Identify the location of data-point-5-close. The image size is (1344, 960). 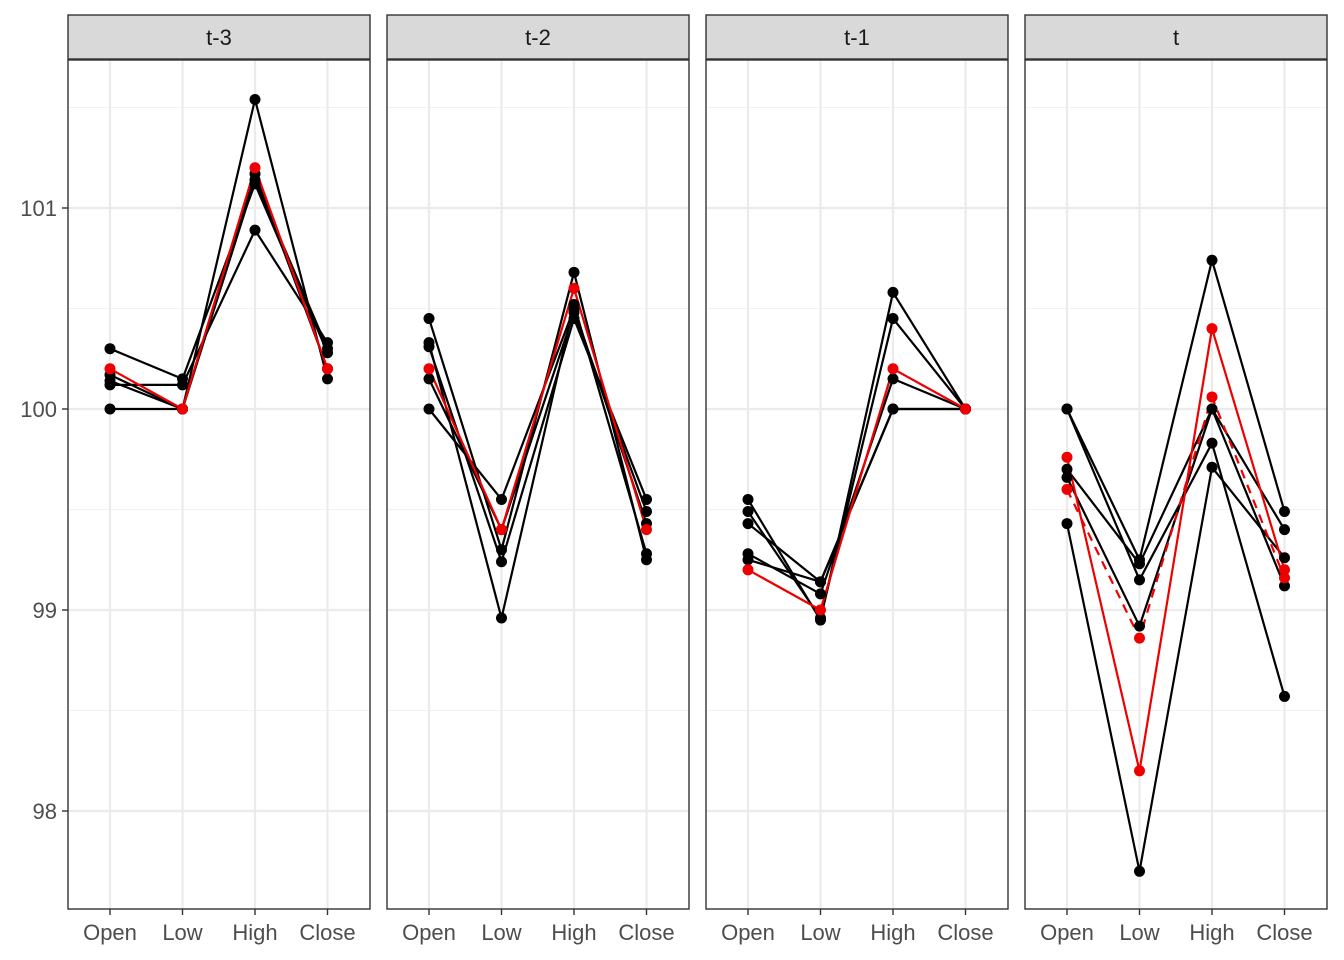
(1284, 530).